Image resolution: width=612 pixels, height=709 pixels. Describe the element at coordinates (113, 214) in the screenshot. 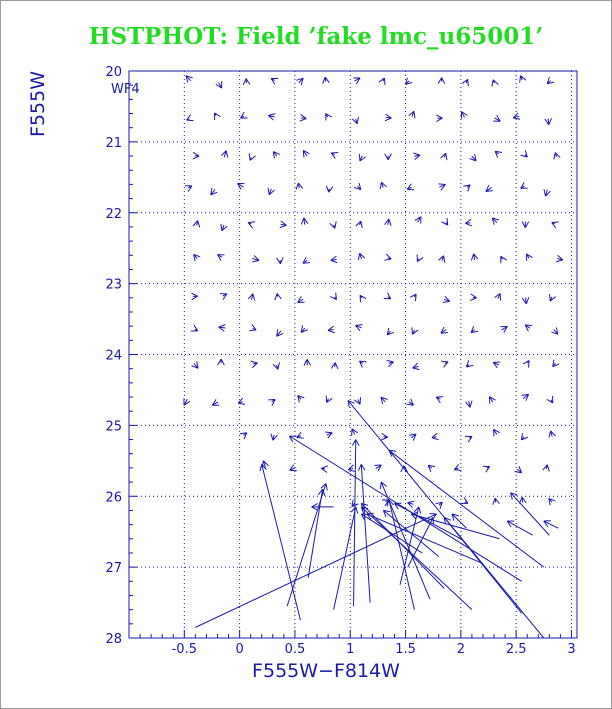

I see `y-tick-label: 22` at that location.